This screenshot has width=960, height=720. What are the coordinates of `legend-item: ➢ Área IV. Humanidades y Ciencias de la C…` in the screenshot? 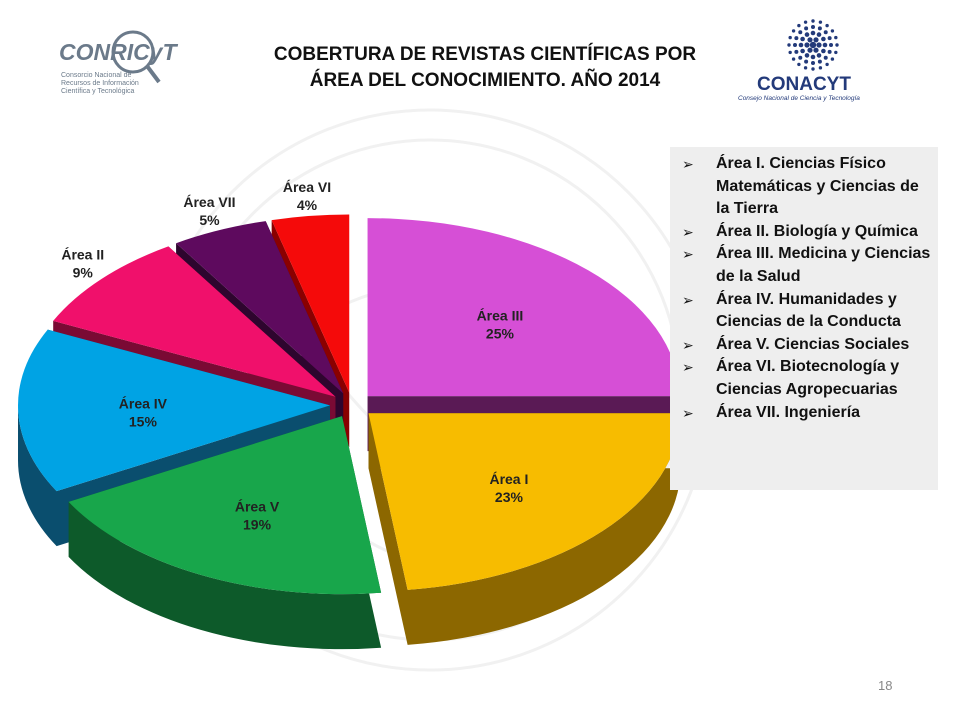 It's located at (791, 310).